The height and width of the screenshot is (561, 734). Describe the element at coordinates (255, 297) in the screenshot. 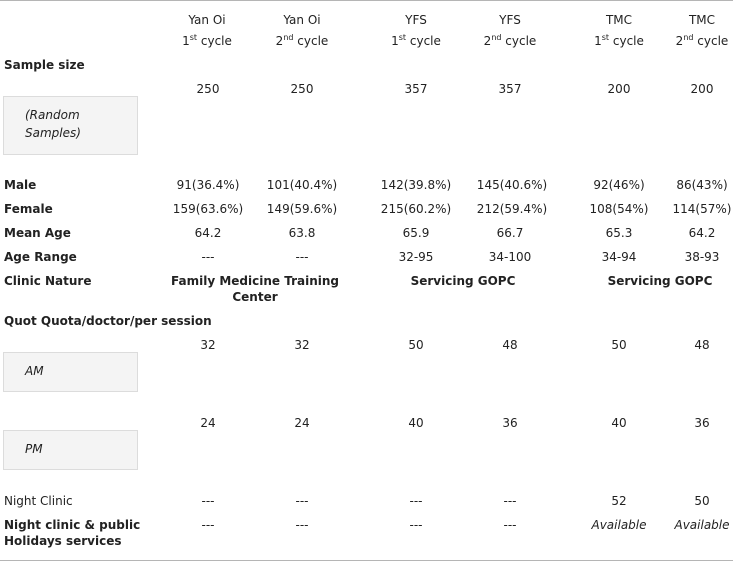

I see `clinic-nature-yanoi-line2: Center` at that location.